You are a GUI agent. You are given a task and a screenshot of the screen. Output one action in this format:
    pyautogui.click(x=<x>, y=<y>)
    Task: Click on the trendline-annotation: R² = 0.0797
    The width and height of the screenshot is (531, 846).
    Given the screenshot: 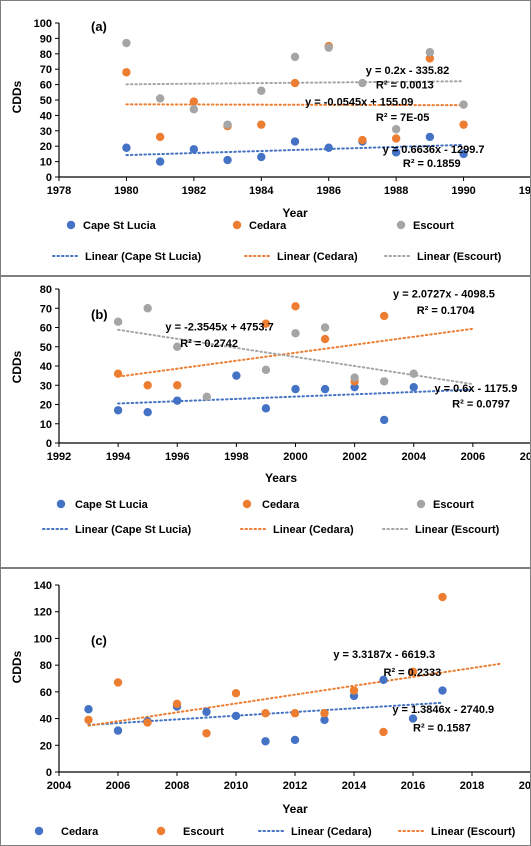 What is the action you would take?
    pyautogui.click(x=481, y=404)
    